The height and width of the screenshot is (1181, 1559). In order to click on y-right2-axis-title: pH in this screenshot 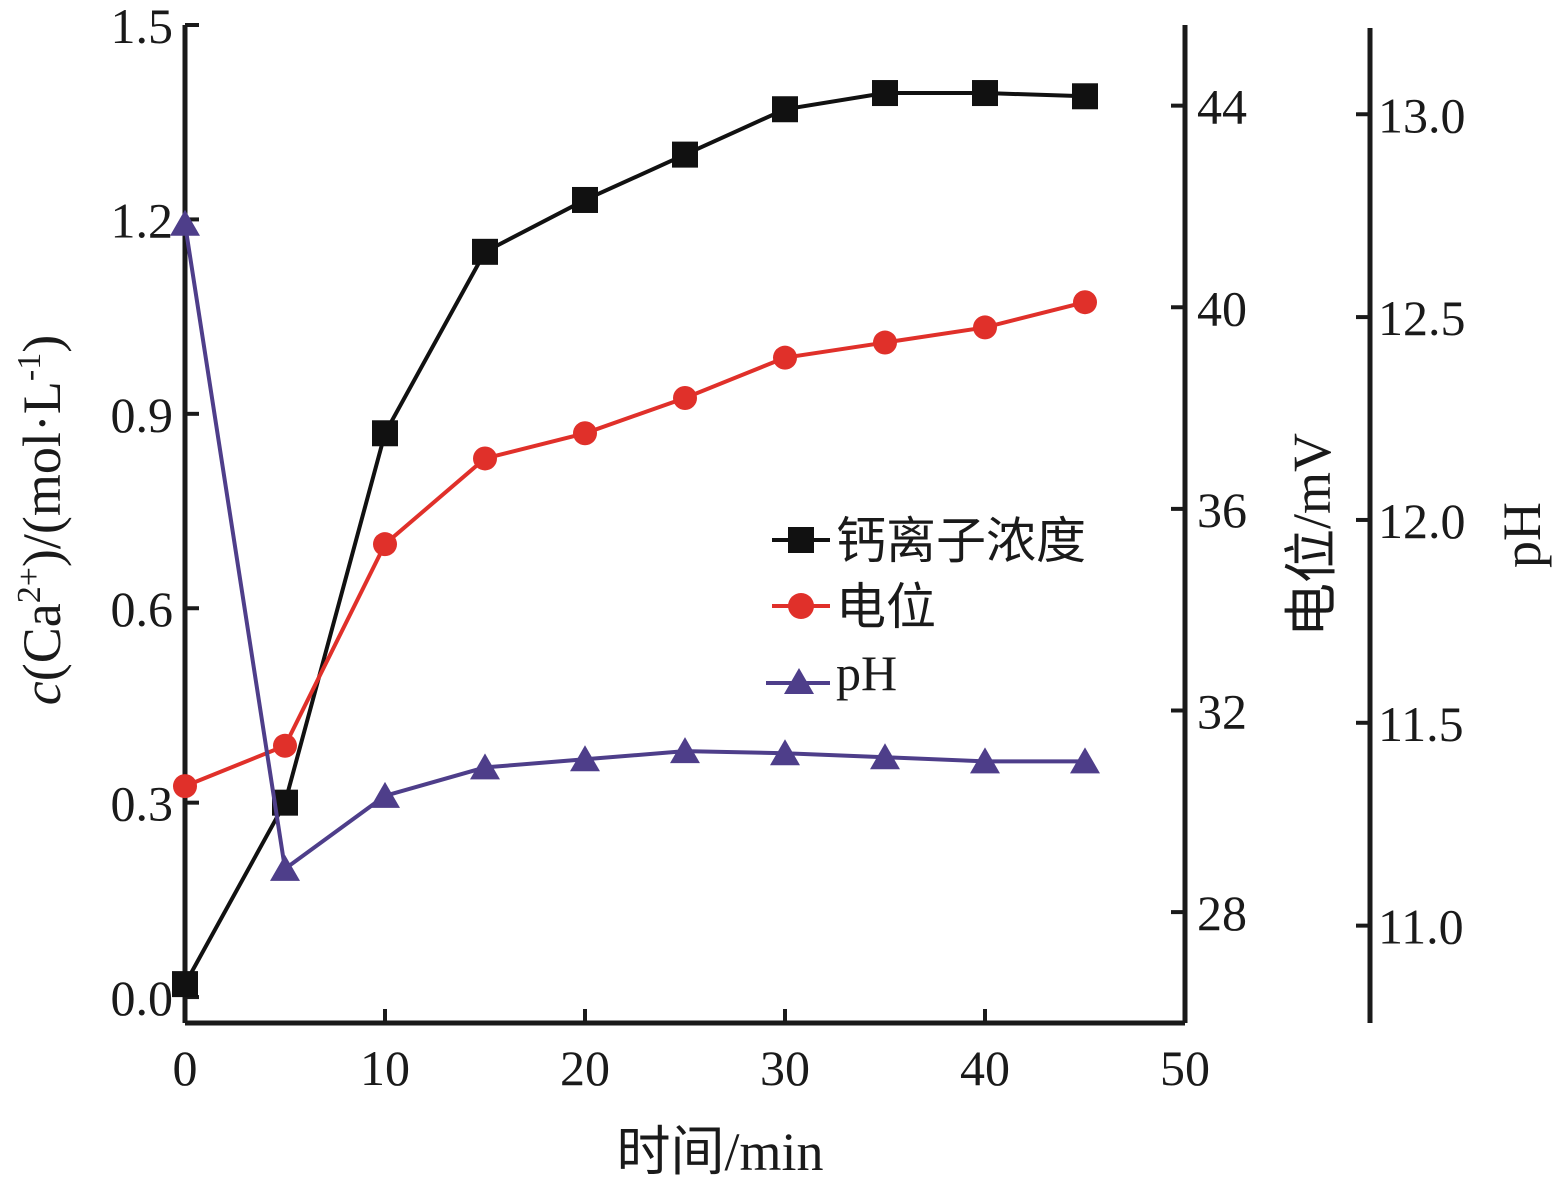, I will do `click(1522, 535)`.